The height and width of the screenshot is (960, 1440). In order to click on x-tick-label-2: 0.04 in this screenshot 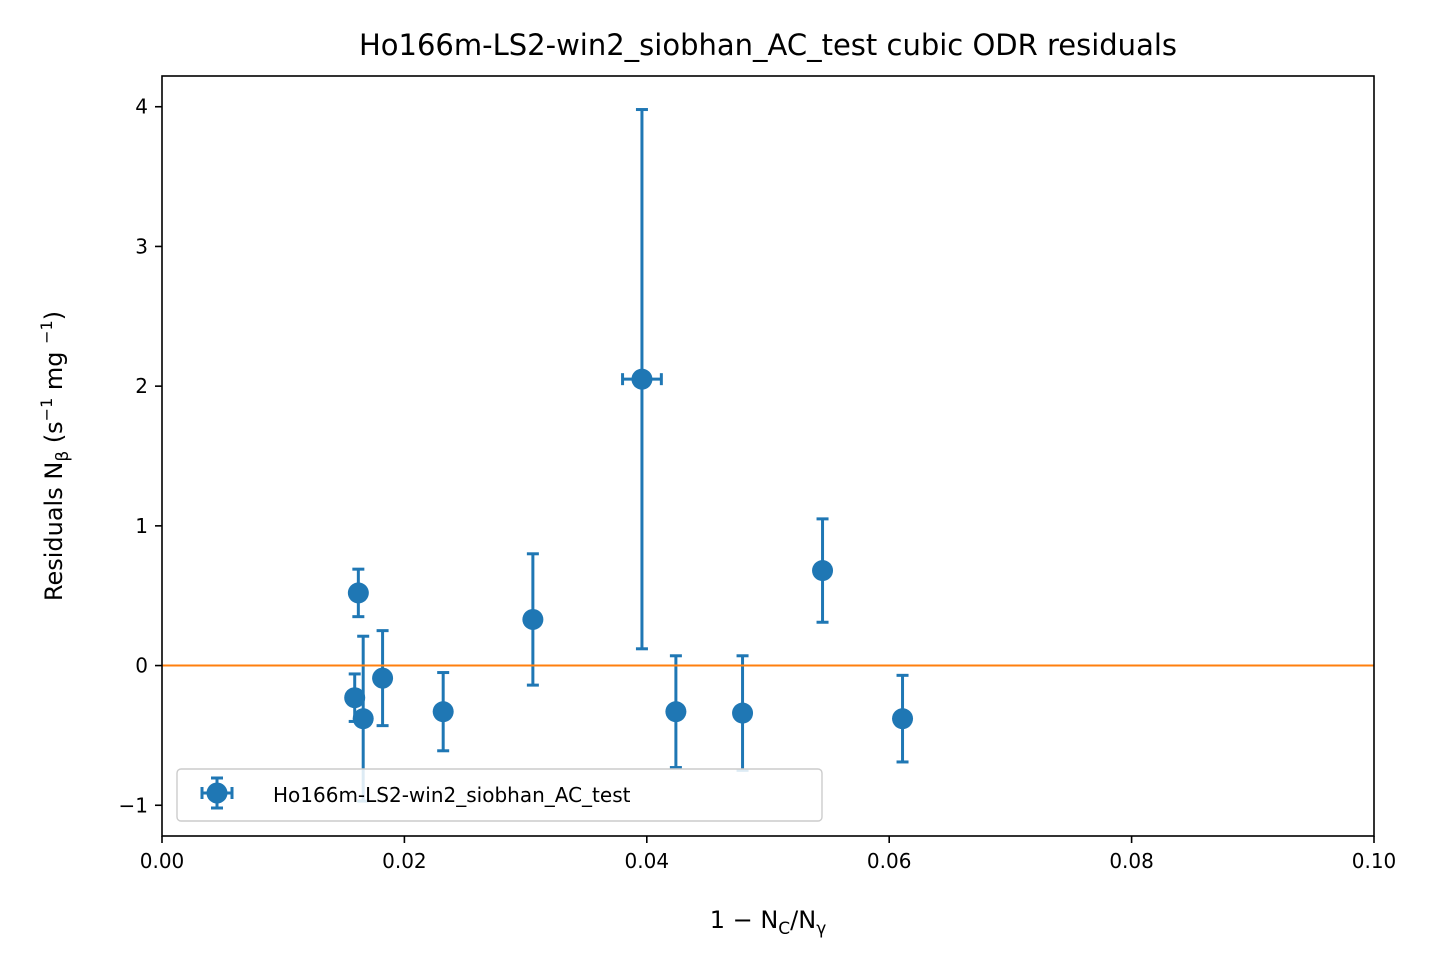, I will do `click(647, 861)`.